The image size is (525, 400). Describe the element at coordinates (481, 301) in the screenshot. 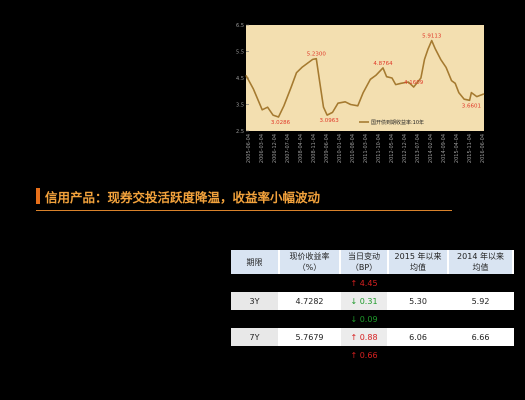

I see `mean-2014-cell: 5.92` at that location.